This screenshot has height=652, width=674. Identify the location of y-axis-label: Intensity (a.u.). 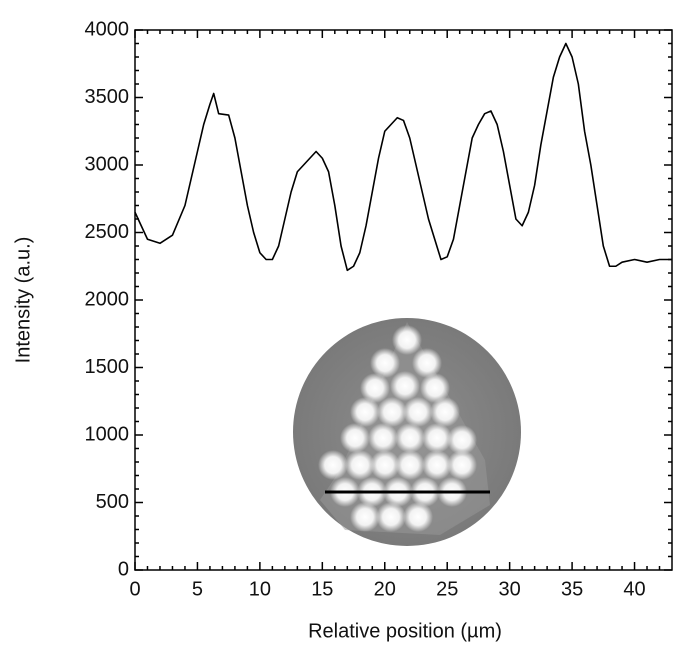
(23, 300).